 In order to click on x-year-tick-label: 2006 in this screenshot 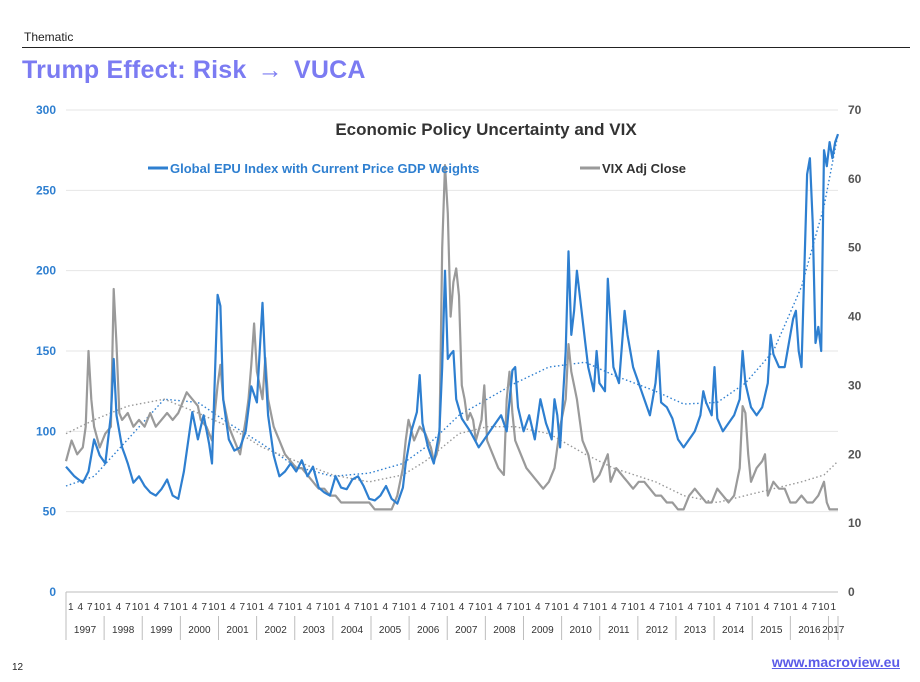, I will do `click(428, 630)`.